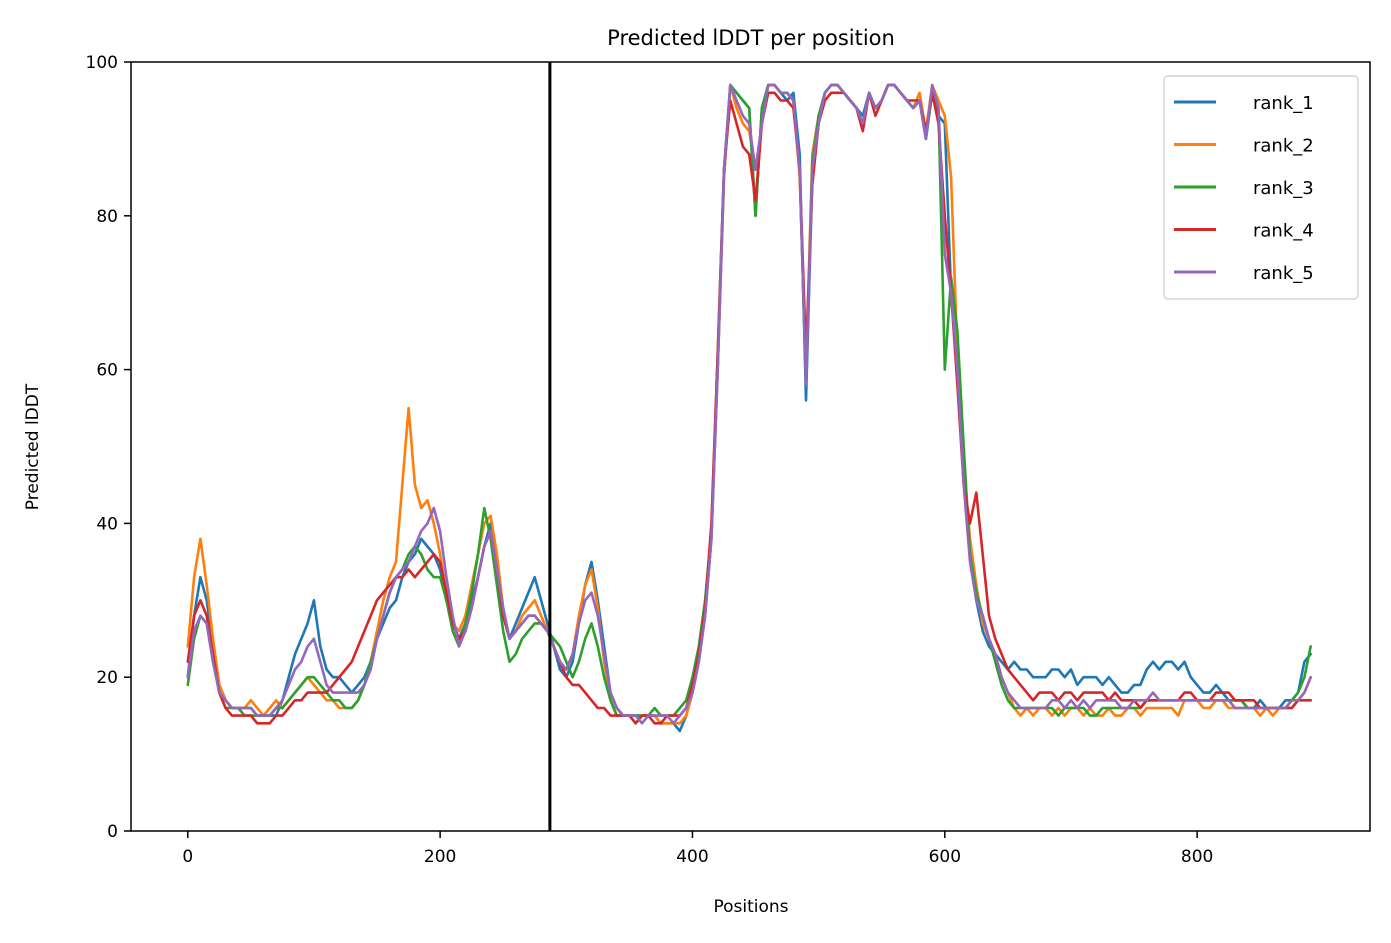  I want to click on legend-label-rank_2: rank_2, so click(1283, 146).